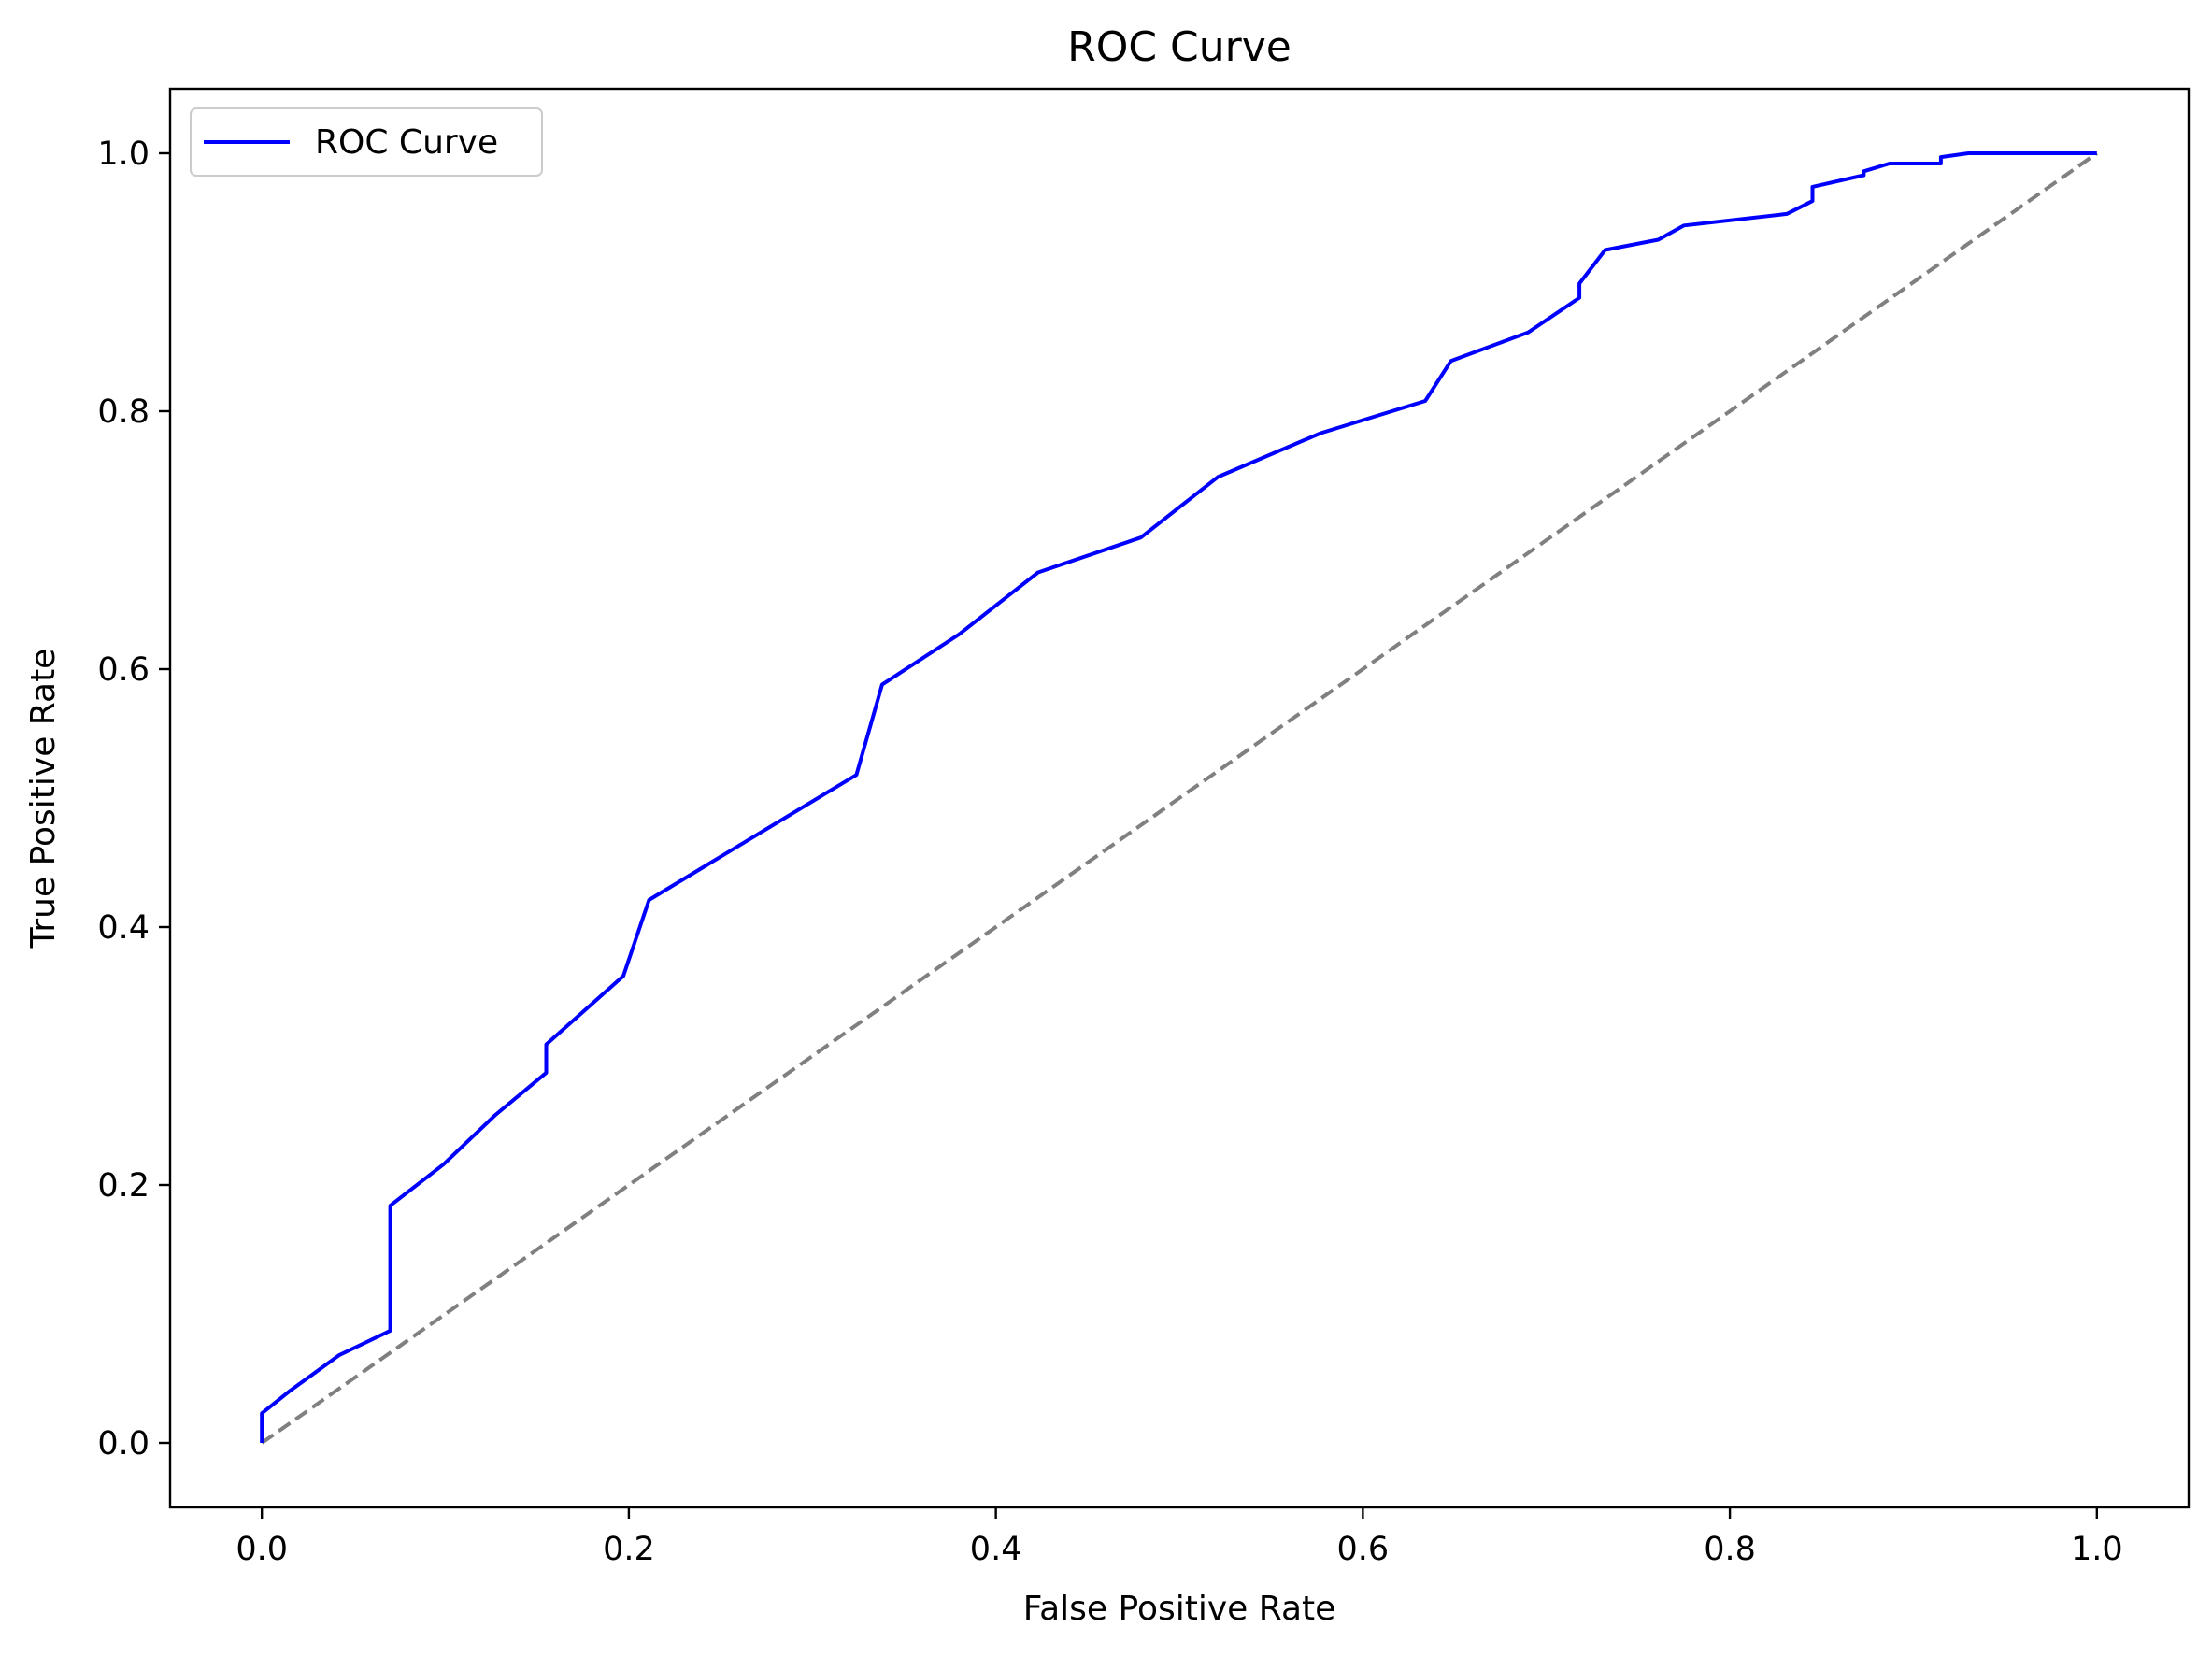 The width and height of the screenshot is (2212, 1656). I want to click on legend: ROC Curve, so click(366, 142).